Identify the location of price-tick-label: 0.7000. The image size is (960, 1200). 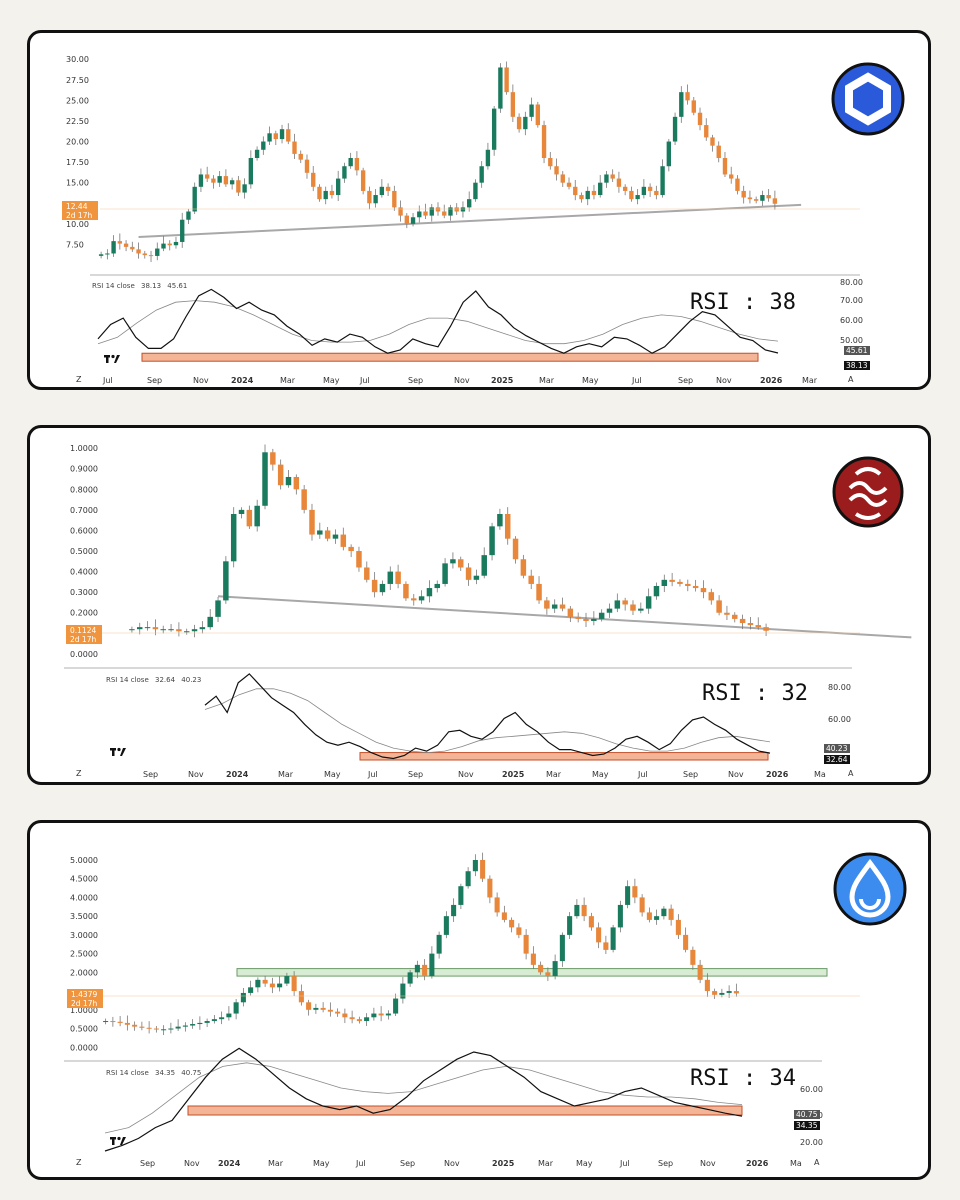
(84, 510).